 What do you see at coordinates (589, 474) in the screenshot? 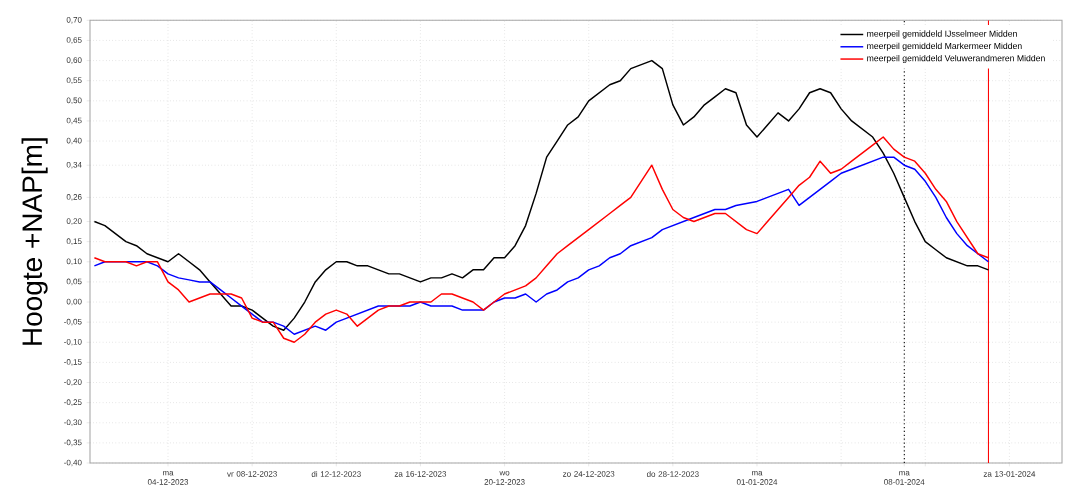
I see `x-tick-label: zo 24-12-2023` at bounding box center [589, 474].